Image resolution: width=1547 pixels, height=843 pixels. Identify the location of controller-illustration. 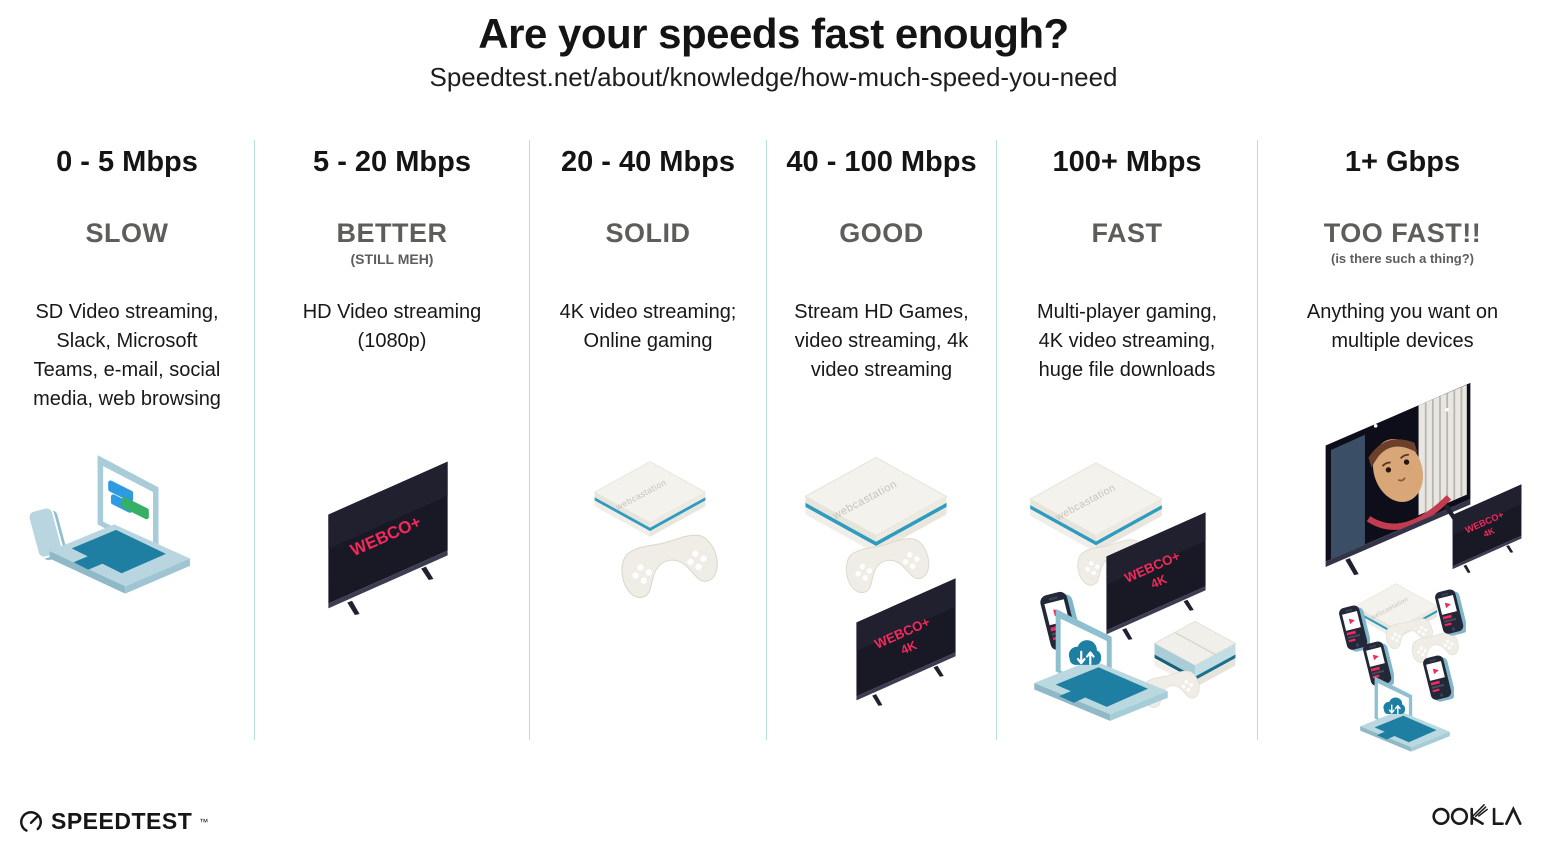
(669, 565).